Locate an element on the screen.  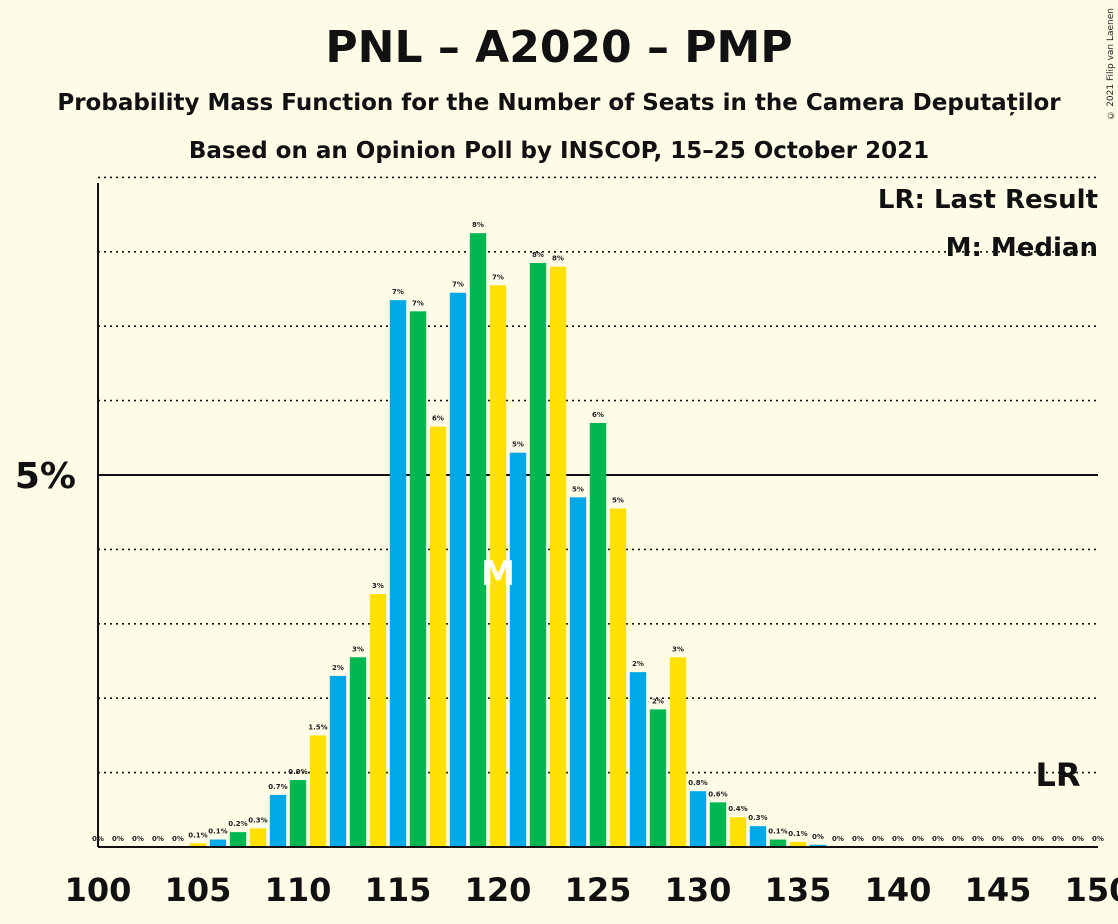
data-label: 0.9% is located at coordinates (297, 772).